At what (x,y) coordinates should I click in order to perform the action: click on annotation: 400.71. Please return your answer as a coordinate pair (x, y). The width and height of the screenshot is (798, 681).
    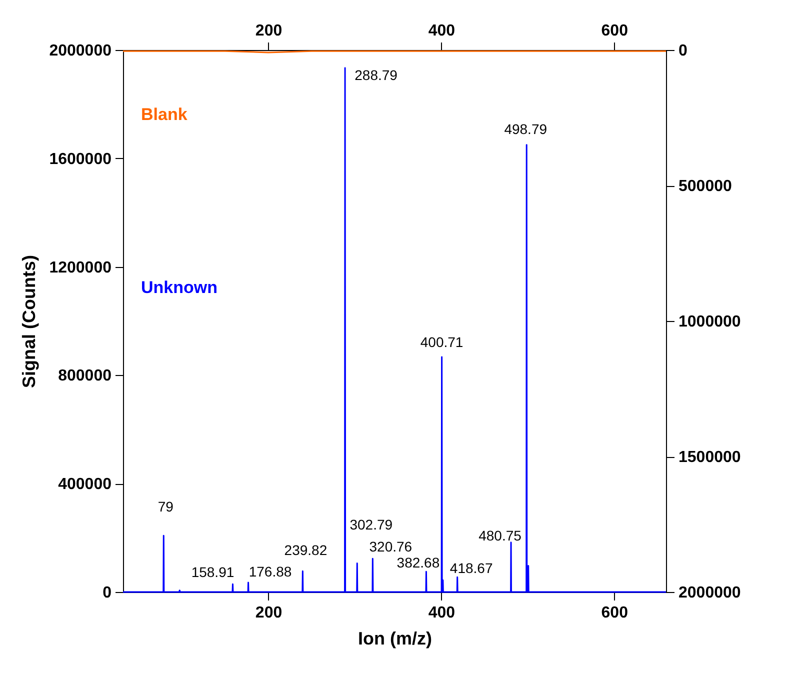
    Looking at the image, I should click on (442, 342).